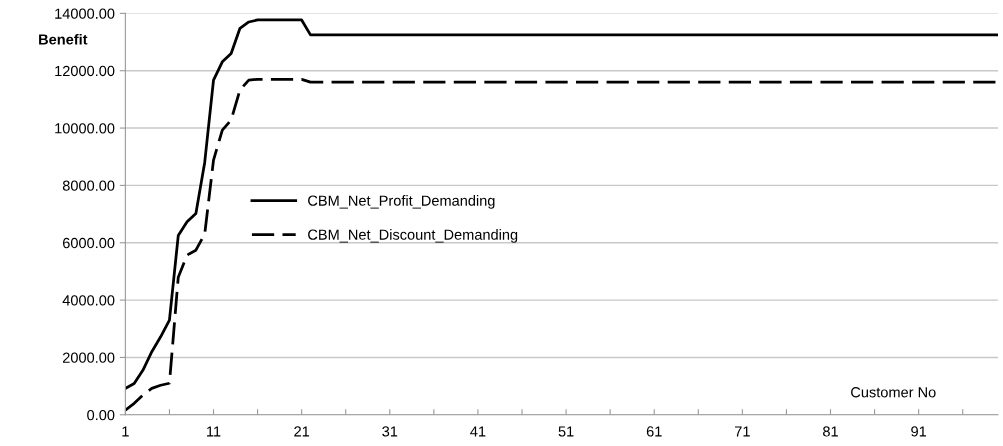 Image resolution: width=1003 pixels, height=446 pixels. I want to click on y-tick-label: 4000.00, so click(88, 300).